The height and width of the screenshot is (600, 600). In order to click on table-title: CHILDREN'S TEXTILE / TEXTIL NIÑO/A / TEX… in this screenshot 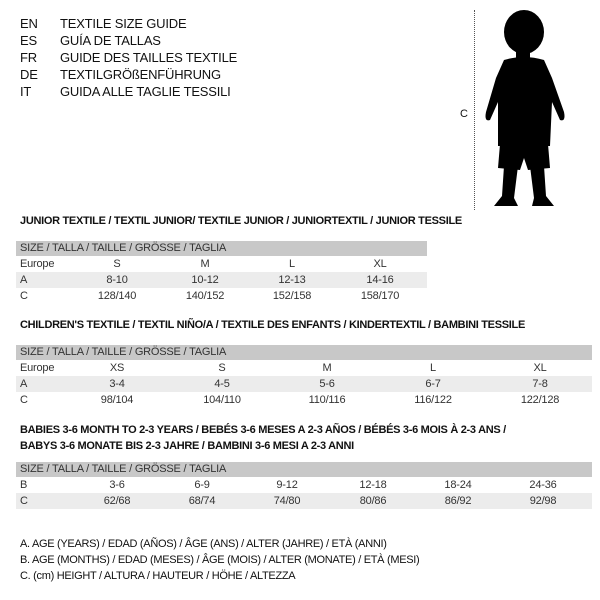, I will do `click(272, 325)`.